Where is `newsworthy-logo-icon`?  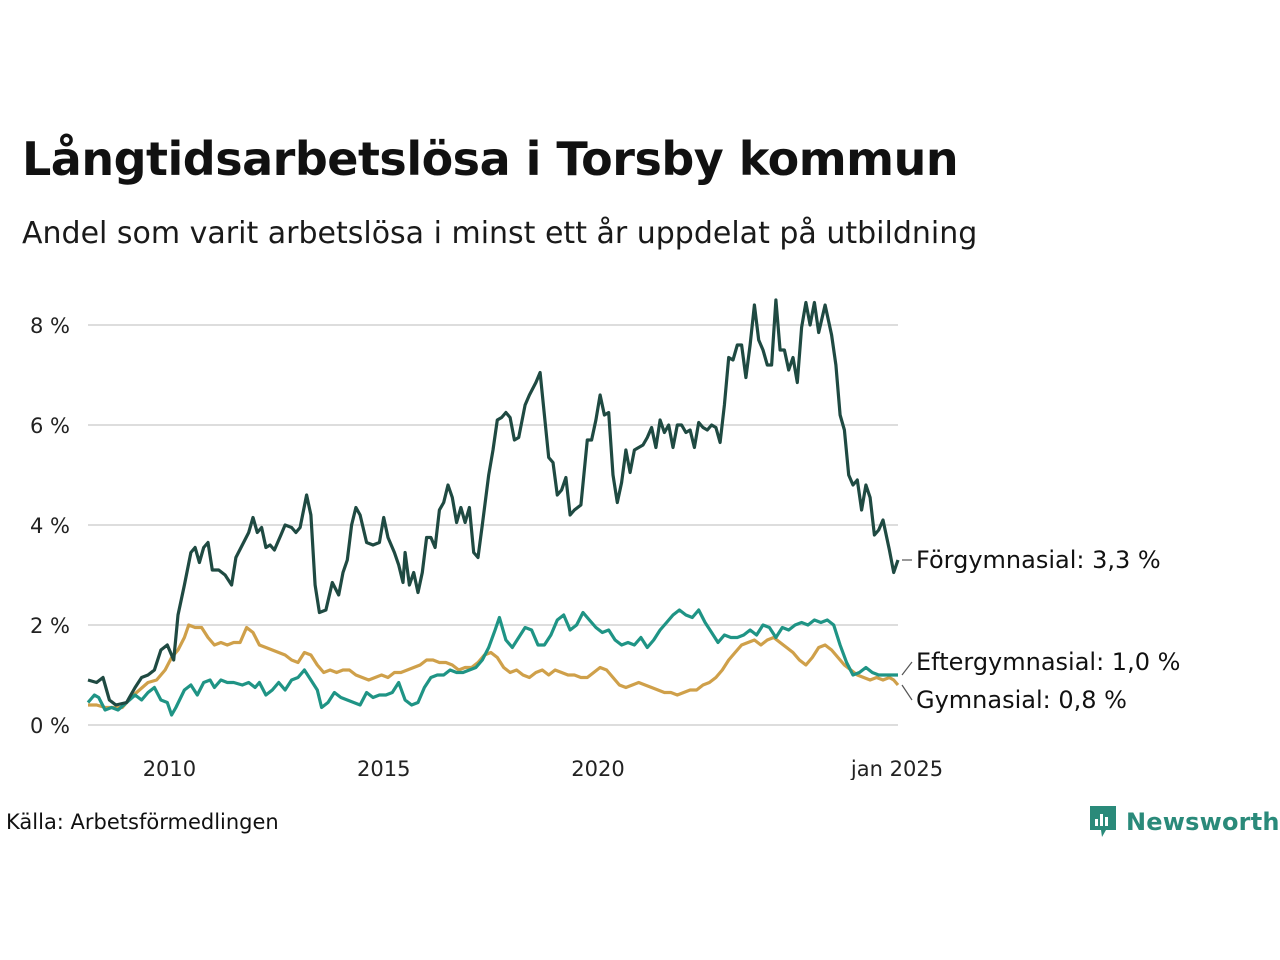
newsworthy-logo-icon is located at coordinates (1103, 821).